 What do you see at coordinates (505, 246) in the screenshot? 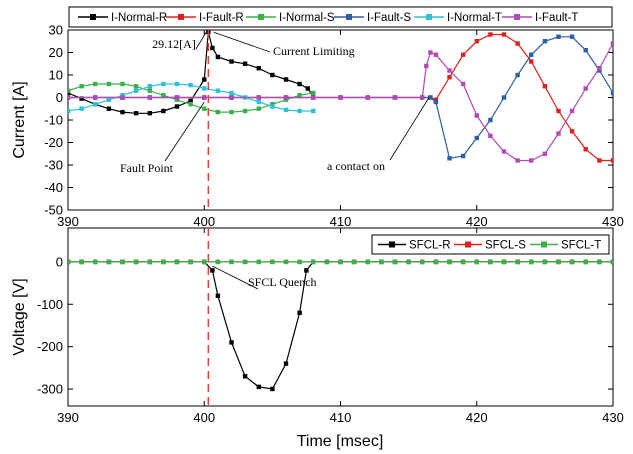
I see `legend-label-sfcl-s: SFCL-S` at bounding box center [505, 246].